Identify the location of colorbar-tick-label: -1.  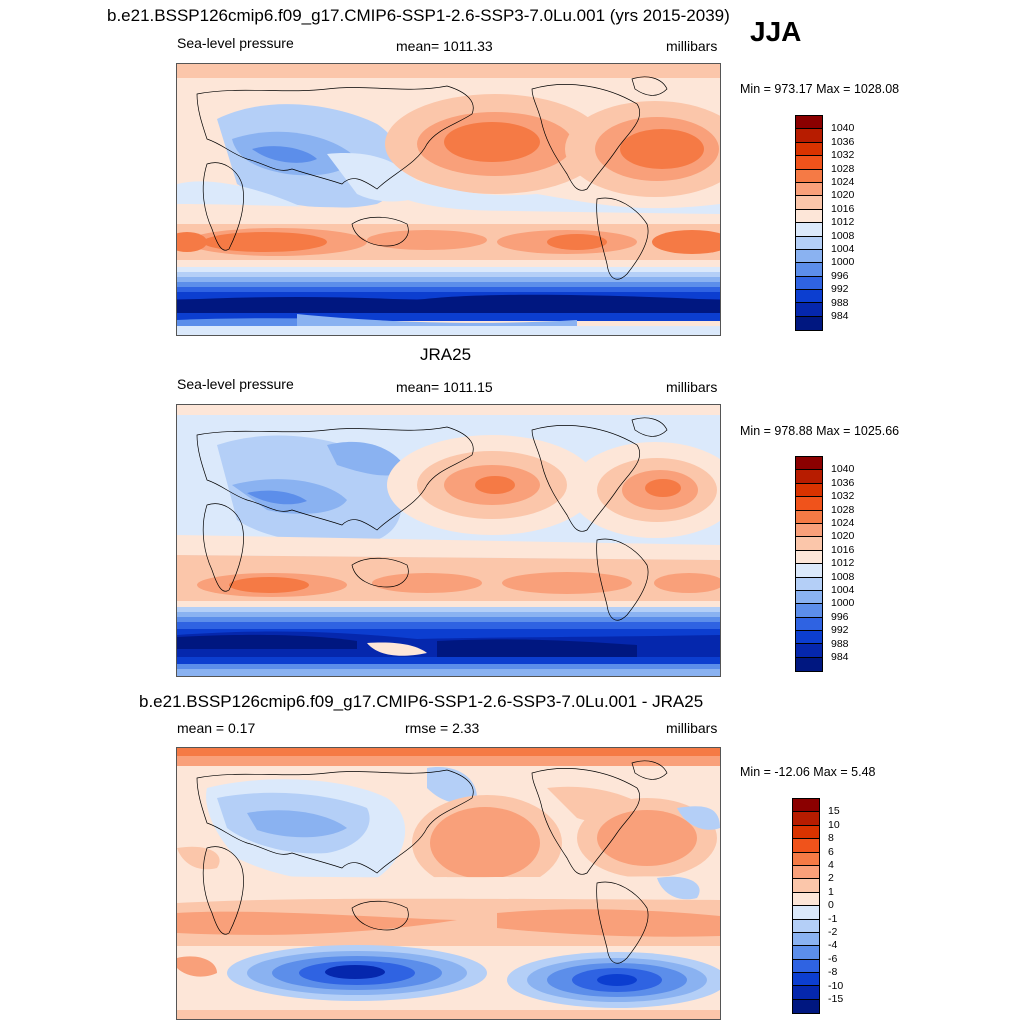
(833, 918).